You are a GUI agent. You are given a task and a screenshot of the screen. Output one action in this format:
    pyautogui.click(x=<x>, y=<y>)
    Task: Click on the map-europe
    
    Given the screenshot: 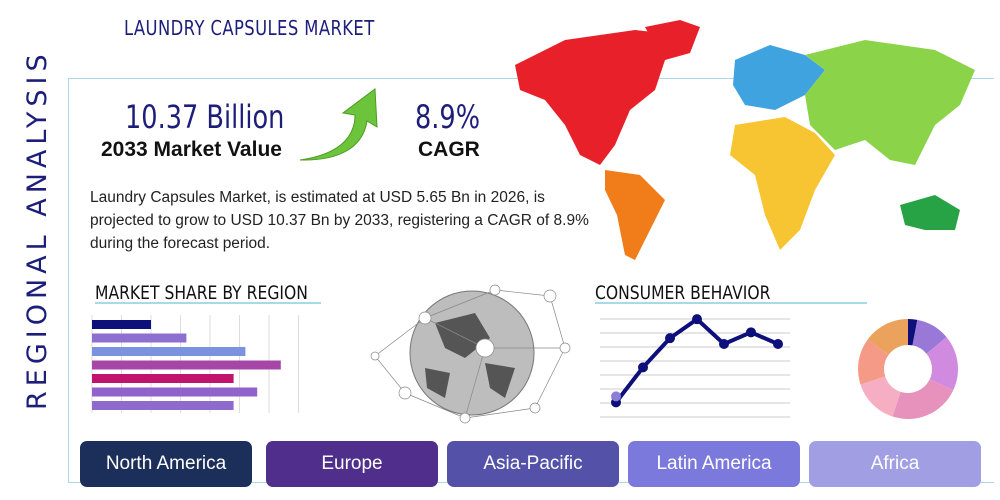 What is the action you would take?
    pyautogui.click(x=779, y=77)
    